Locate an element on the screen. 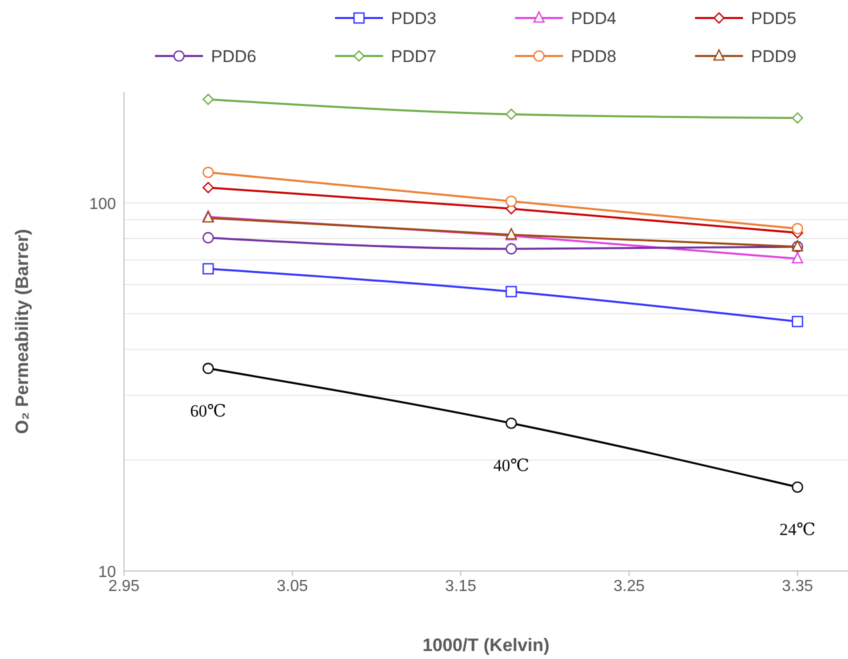  x-tick-label: 2.95 is located at coordinates (124, 586).